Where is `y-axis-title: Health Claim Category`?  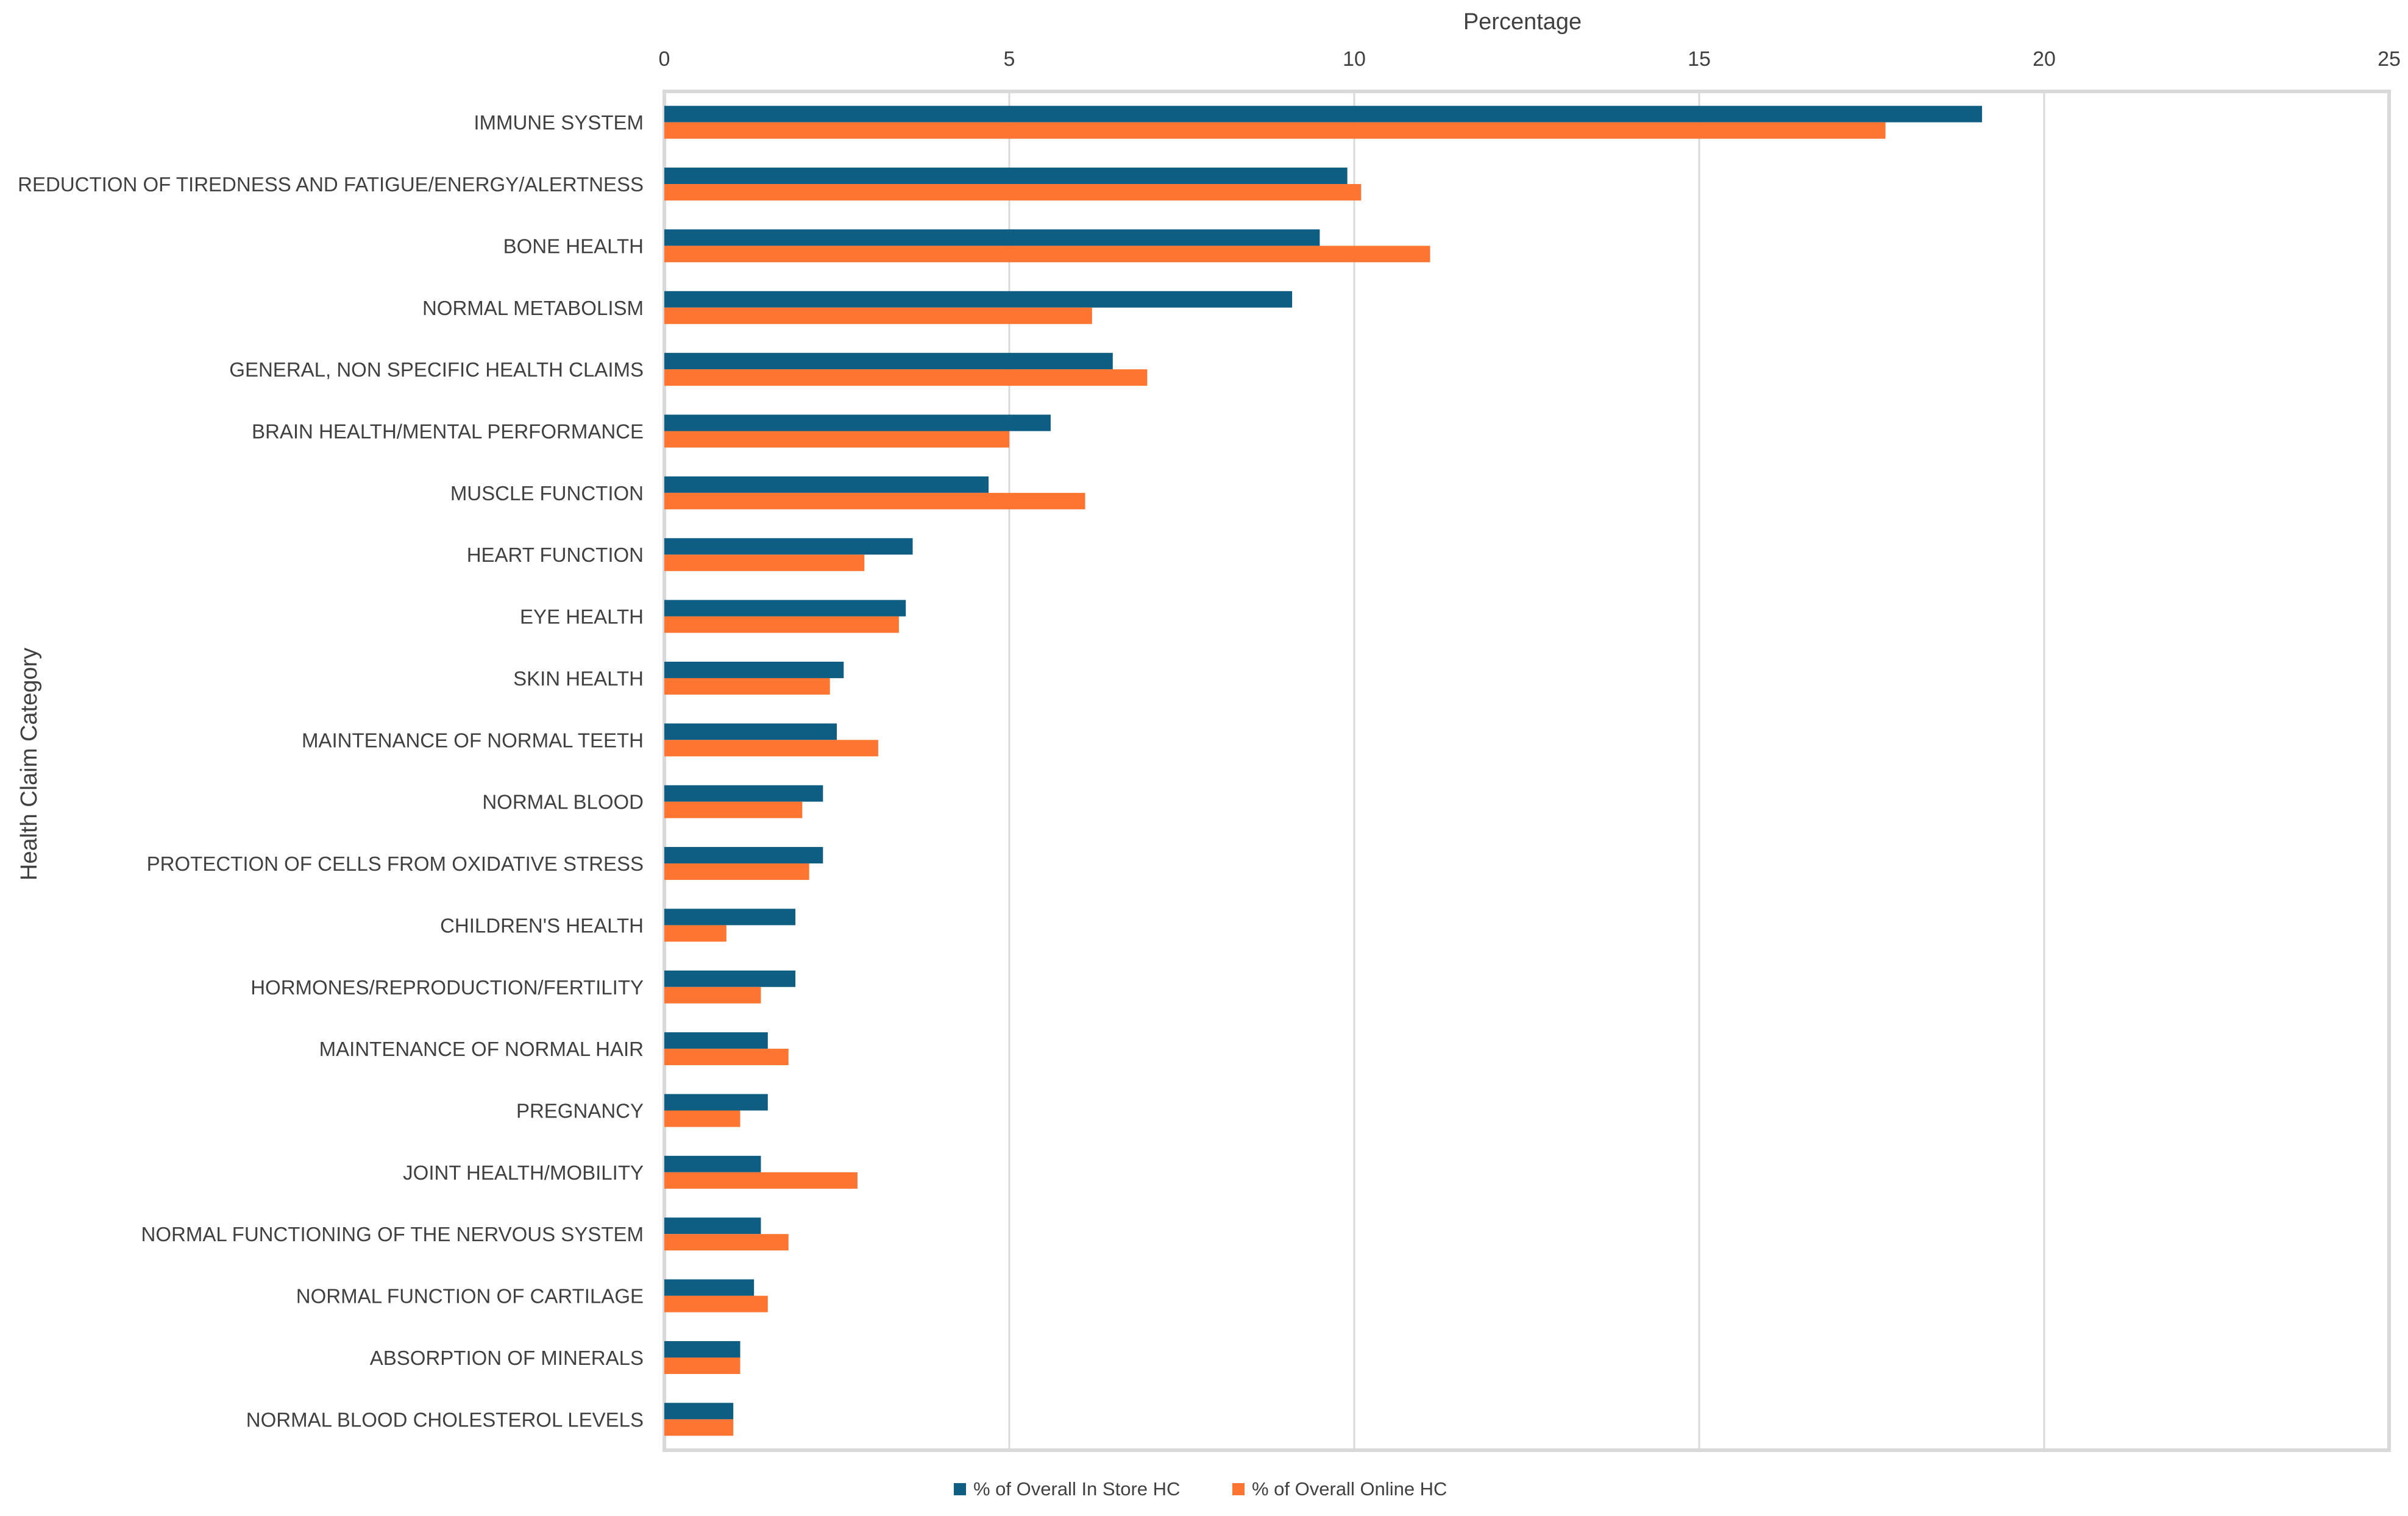
y-axis-title: Health Claim Category is located at coordinates (29, 764).